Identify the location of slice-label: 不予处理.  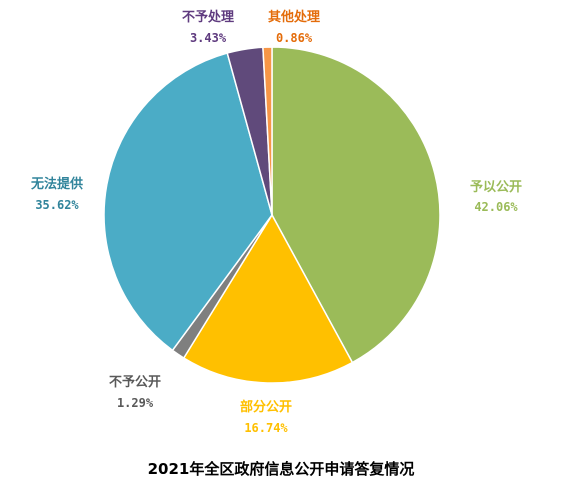
(208, 17).